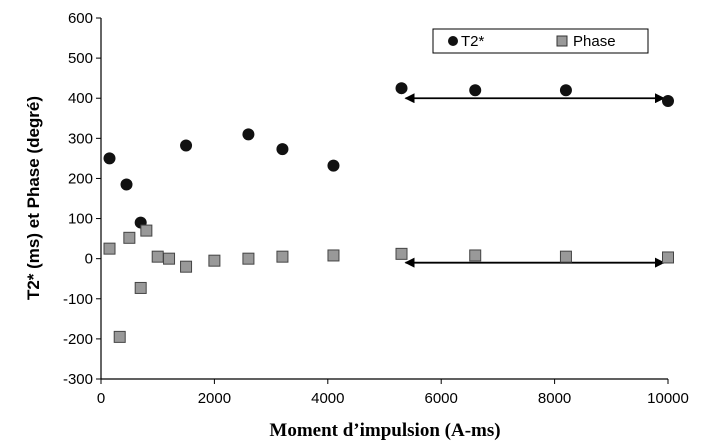 This screenshot has height=445, width=707. What do you see at coordinates (89, 259) in the screenshot?
I see `y-tick-label: 0` at bounding box center [89, 259].